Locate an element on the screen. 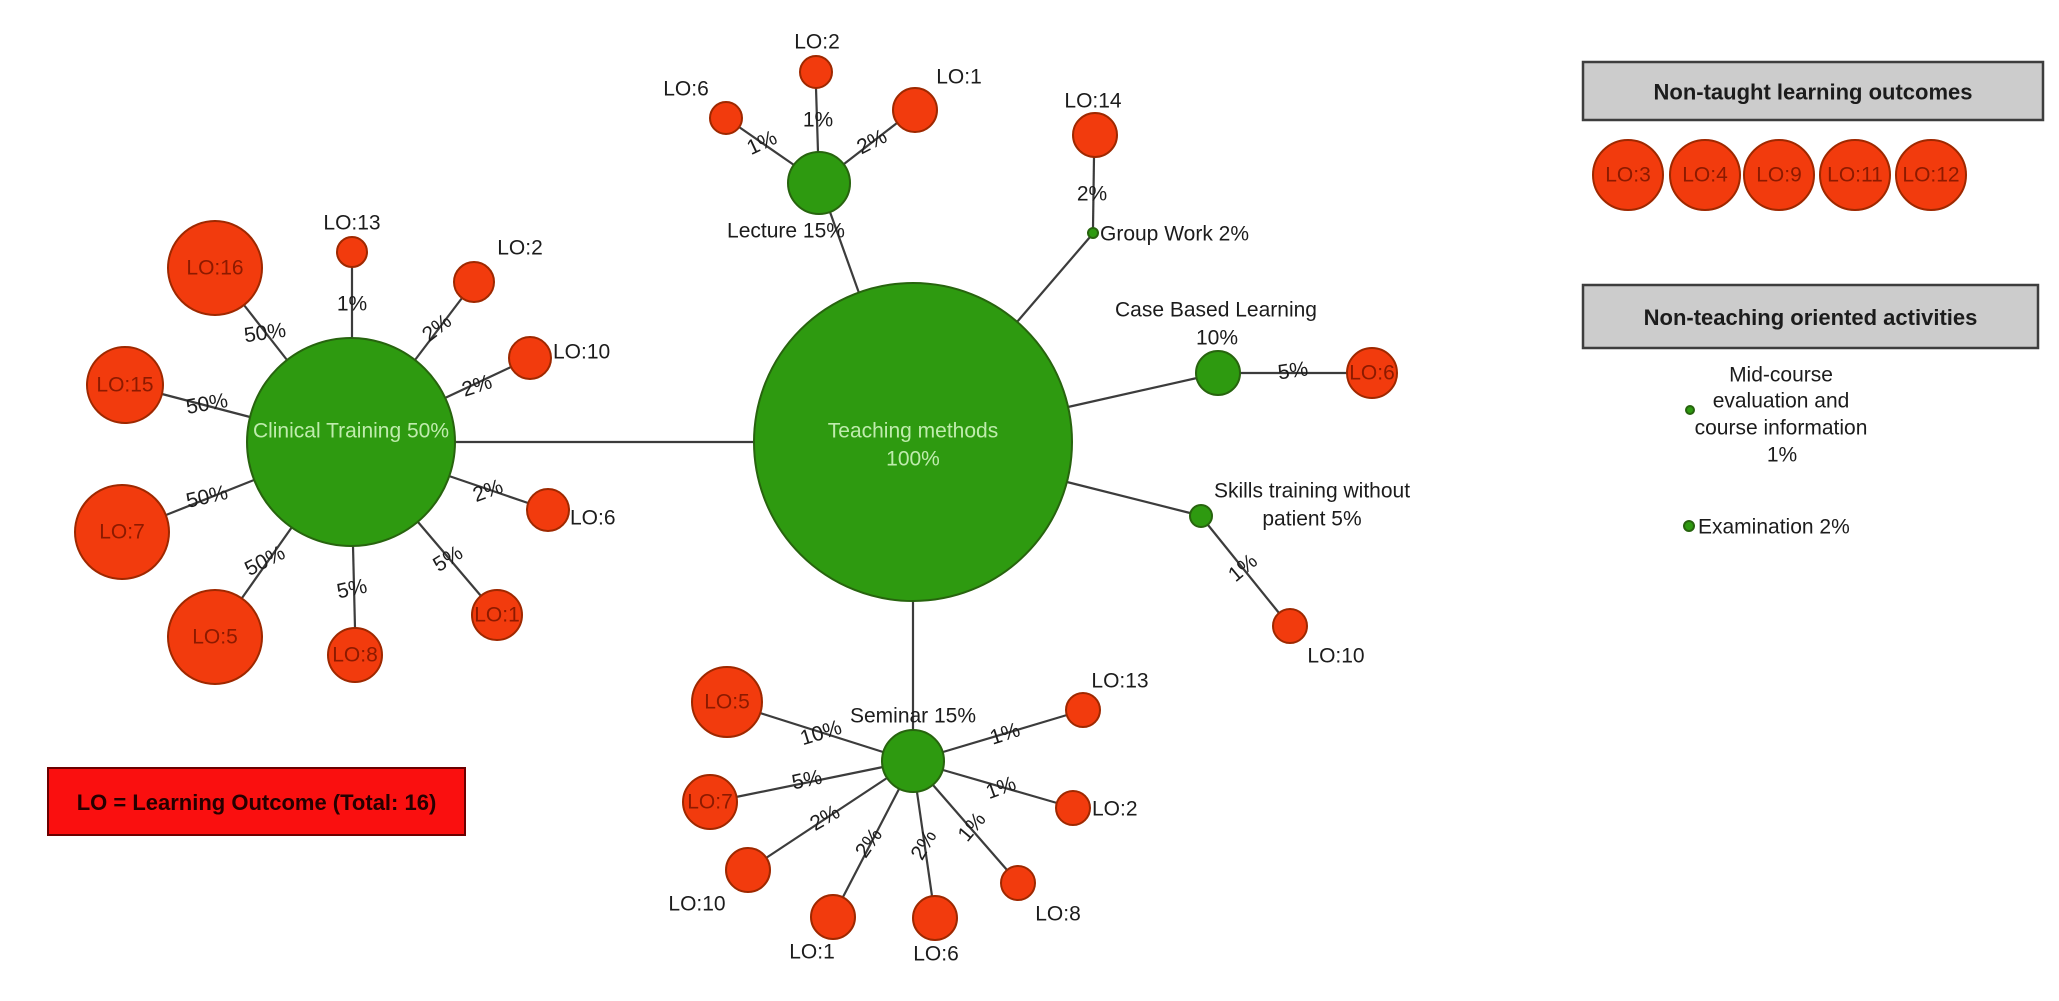  method-node-seminar is located at coordinates (913, 761).